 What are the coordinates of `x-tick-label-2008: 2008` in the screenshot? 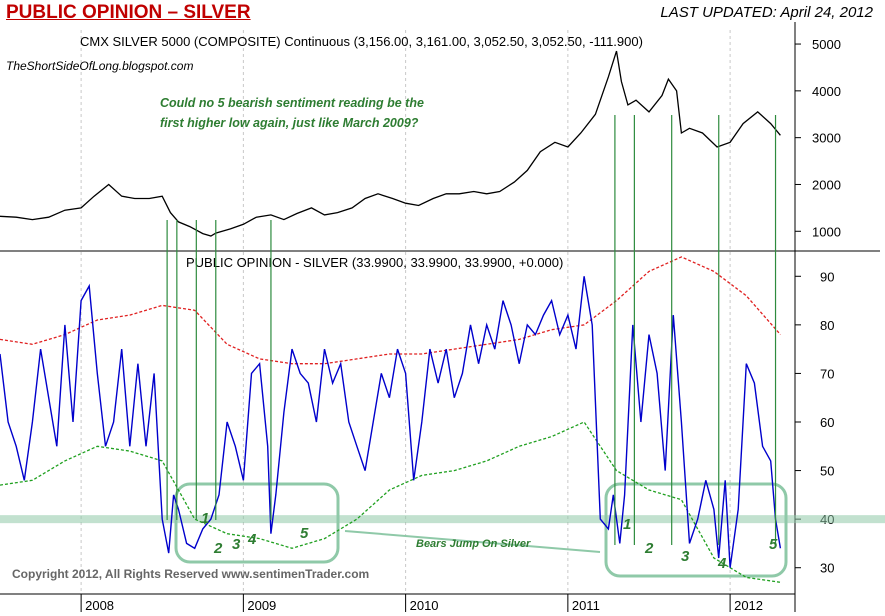 It's located at (99, 605).